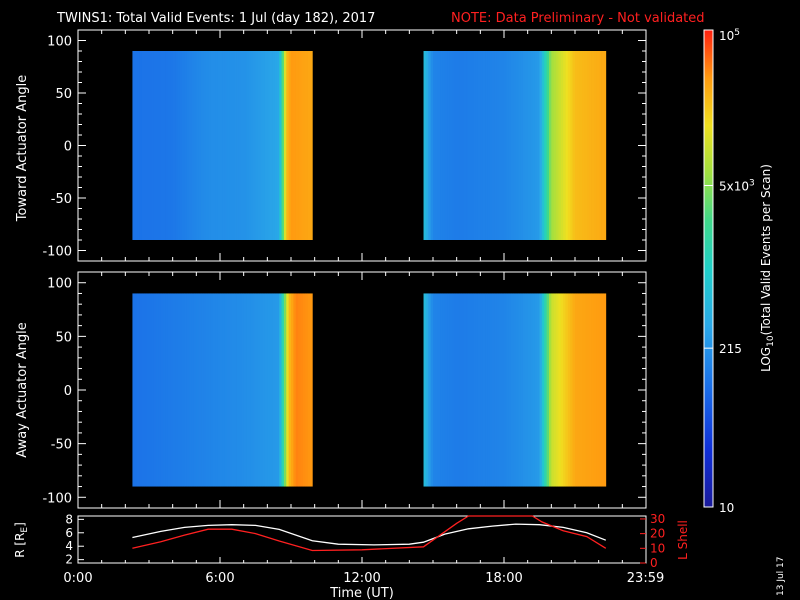  I want to click on orbit-panel-frame, so click(362, 539).